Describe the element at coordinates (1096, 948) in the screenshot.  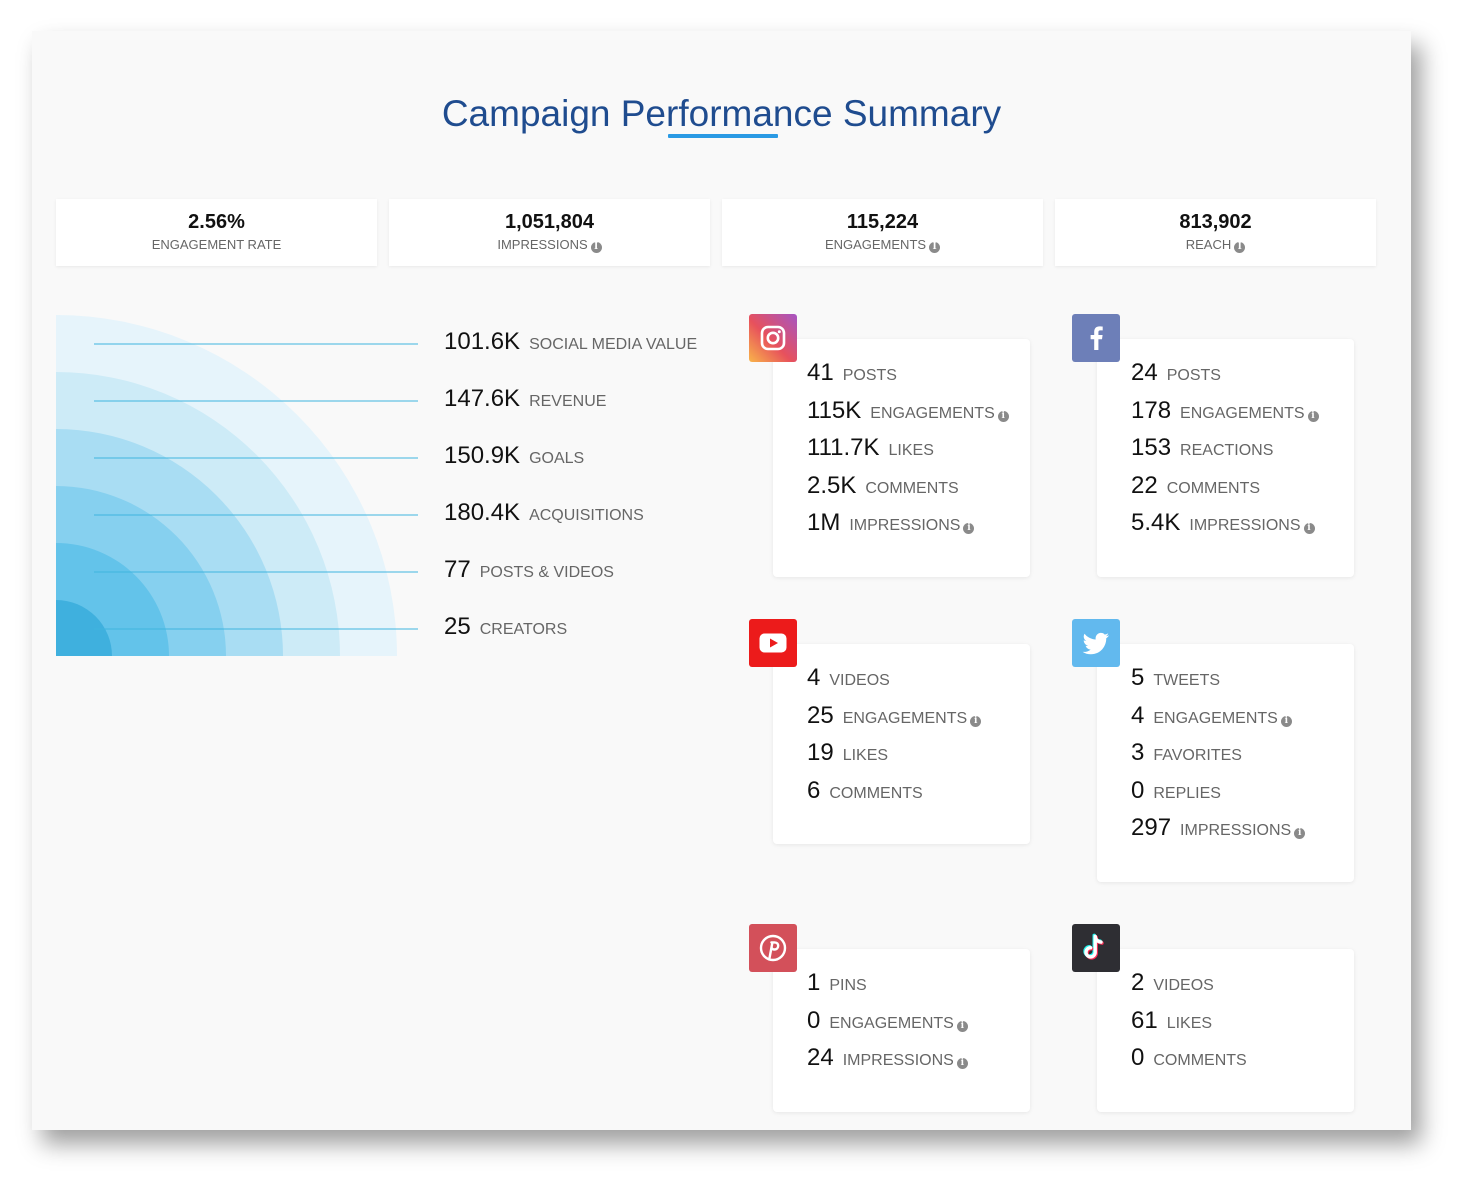
I see `tiktok-icon` at that location.